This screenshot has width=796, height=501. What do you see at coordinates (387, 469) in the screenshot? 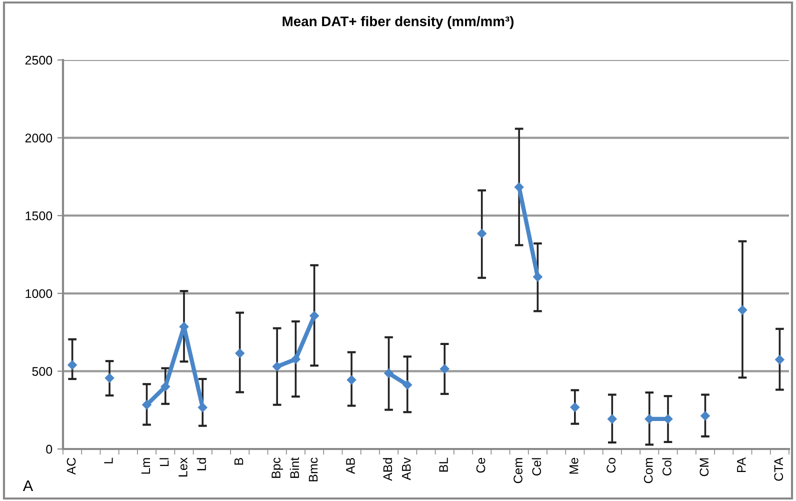
I see `x-tick-label: ABd` at bounding box center [387, 469].